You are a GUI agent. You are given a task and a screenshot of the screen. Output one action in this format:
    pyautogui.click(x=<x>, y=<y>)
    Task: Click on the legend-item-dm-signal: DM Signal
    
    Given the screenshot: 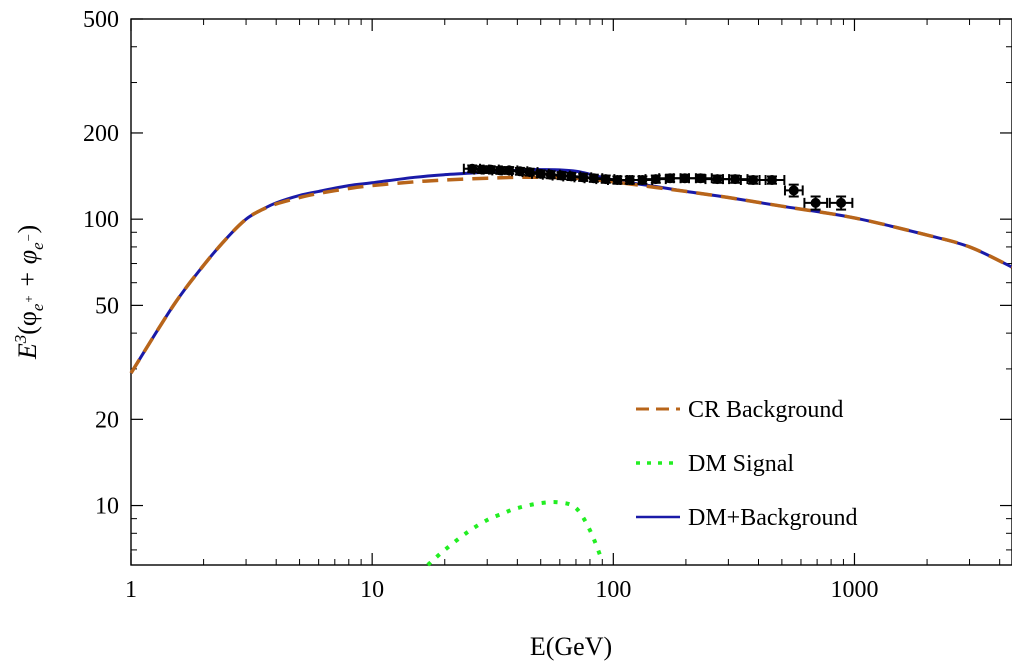 What is the action you would take?
    pyautogui.click(x=715, y=464)
    